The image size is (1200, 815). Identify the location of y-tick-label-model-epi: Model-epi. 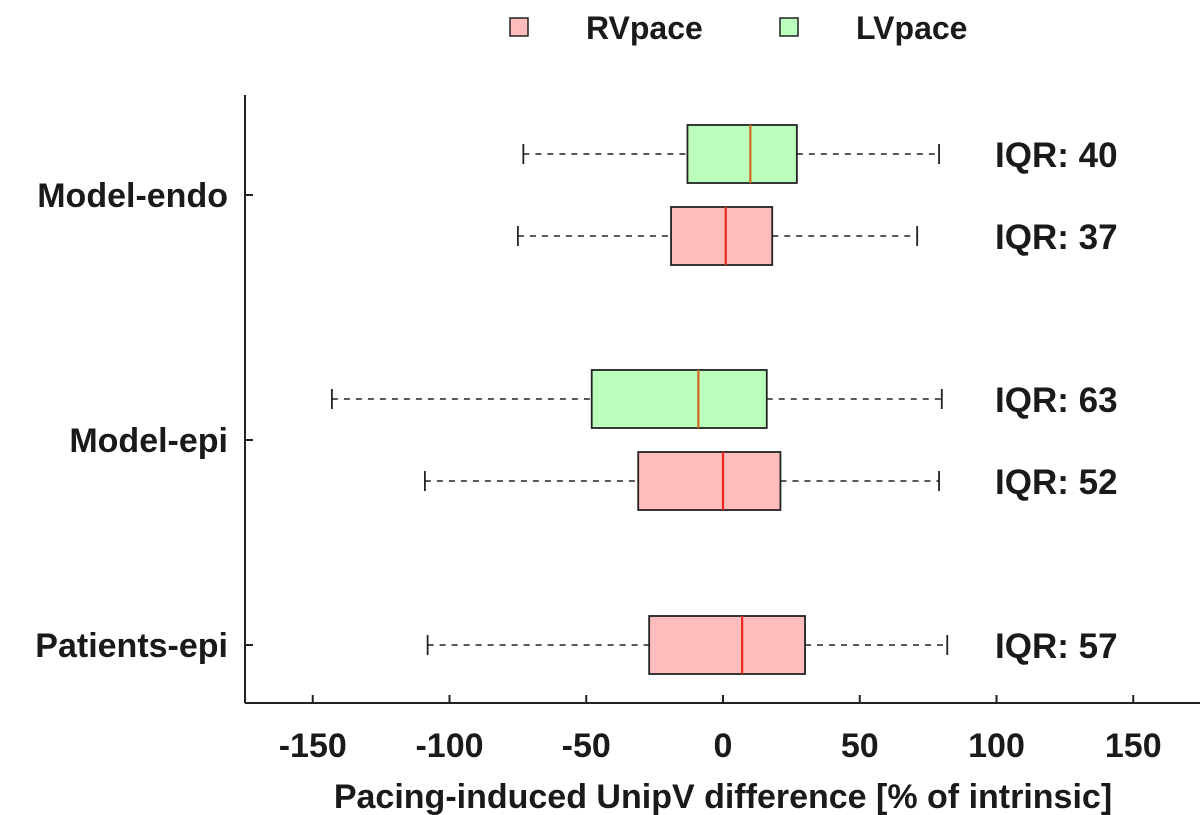
(148, 441).